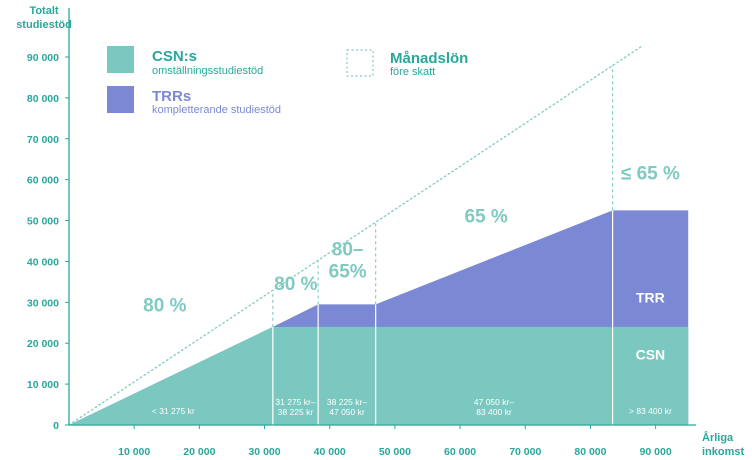 Image resolution: width=752 pixels, height=460 pixels. Describe the element at coordinates (120, 99) in the screenshot. I see `legend-trr-swatch` at that location.